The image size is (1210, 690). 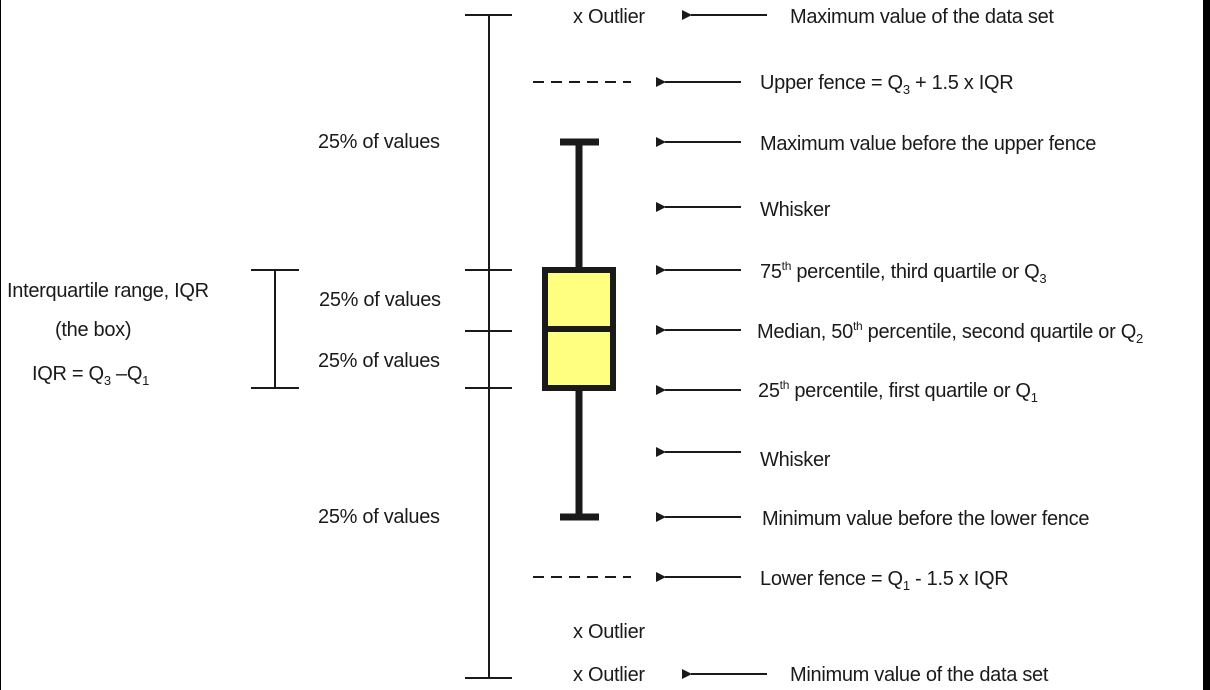 What do you see at coordinates (488, 346) in the screenshot?
I see `value-scale-line` at bounding box center [488, 346].